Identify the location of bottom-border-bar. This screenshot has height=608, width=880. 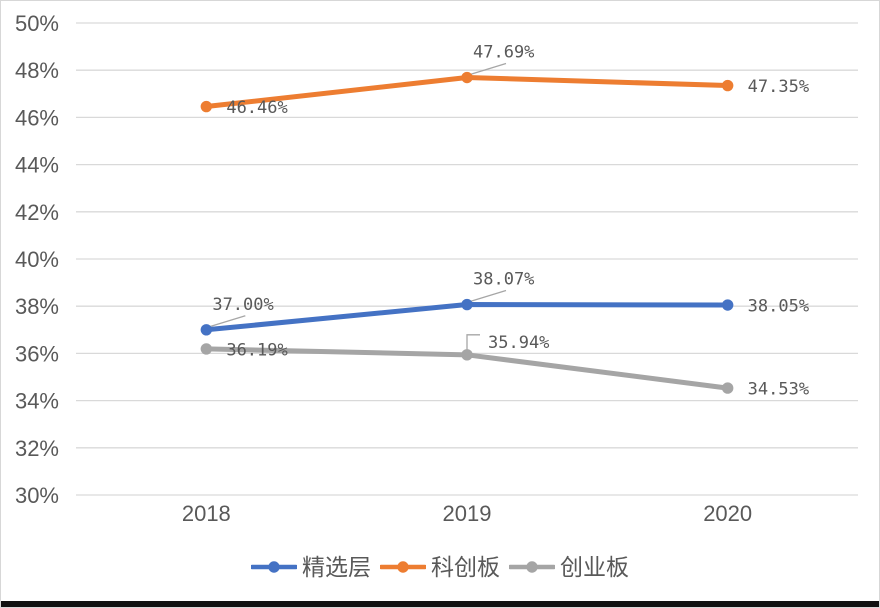
(440, 604).